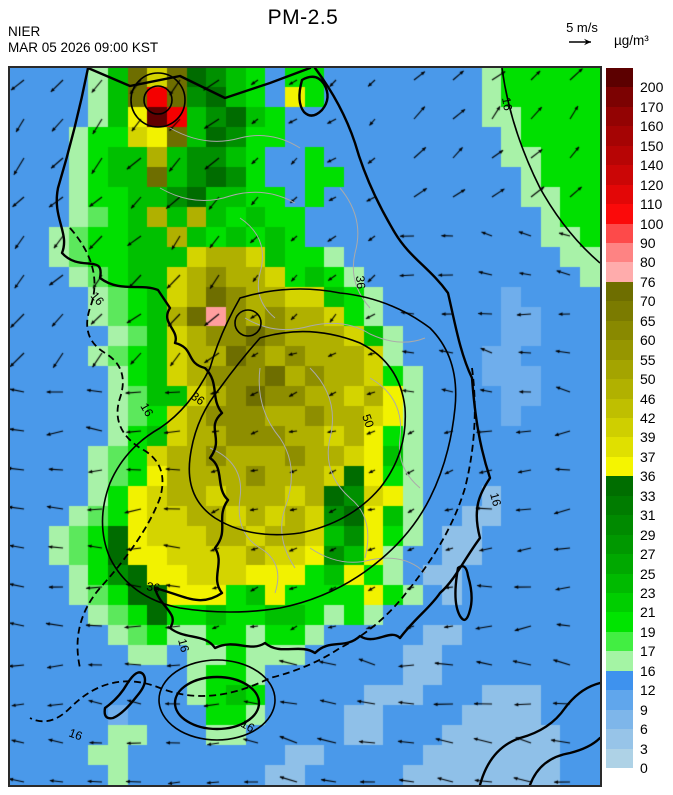  Describe the element at coordinates (652, 145) in the screenshot. I see `colorbar-tick-label: 150` at that location.